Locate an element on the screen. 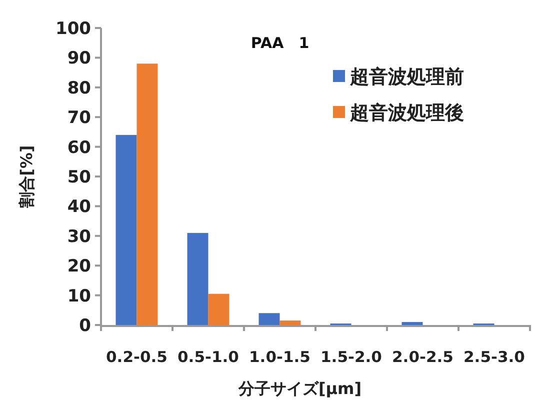 The image size is (535, 403). y-tick-label: 10 is located at coordinates (79, 296).